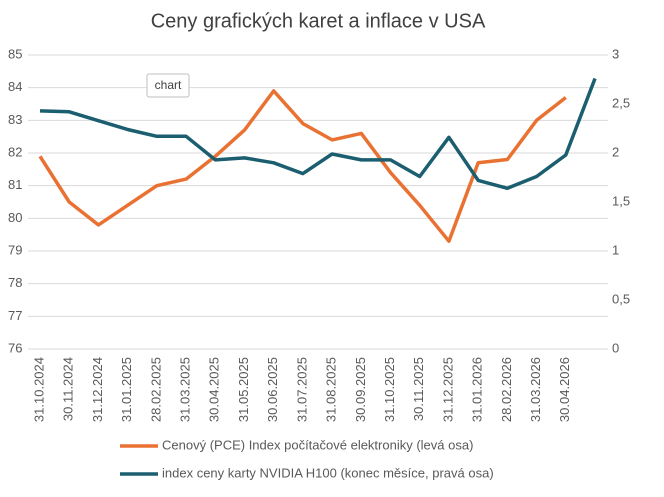  Describe the element at coordinates (184, 389) in the screenshot. I see `x-tick-label: 31.03.2025` at that location.